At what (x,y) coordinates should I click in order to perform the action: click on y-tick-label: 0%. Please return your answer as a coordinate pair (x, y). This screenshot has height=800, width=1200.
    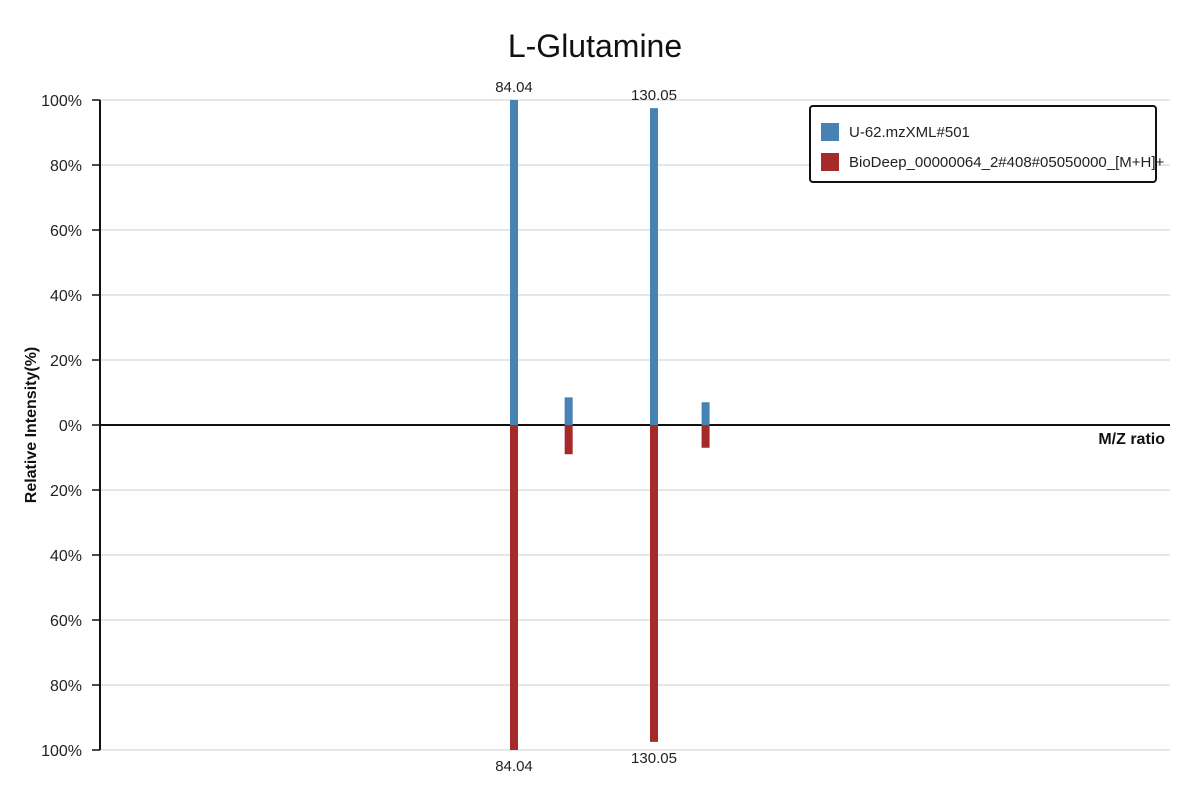
    Looking at the image, I should click on (70, 426).